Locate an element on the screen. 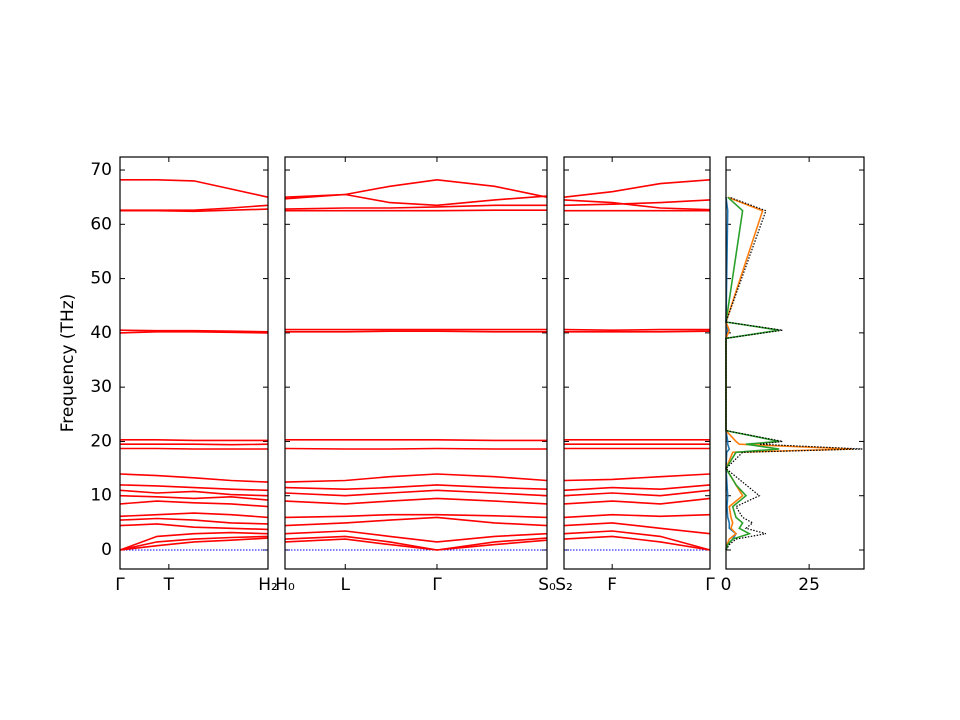 The width and height of the screenshot is (960, 720). x-tick-label: L is located at coordinates (346, 585).